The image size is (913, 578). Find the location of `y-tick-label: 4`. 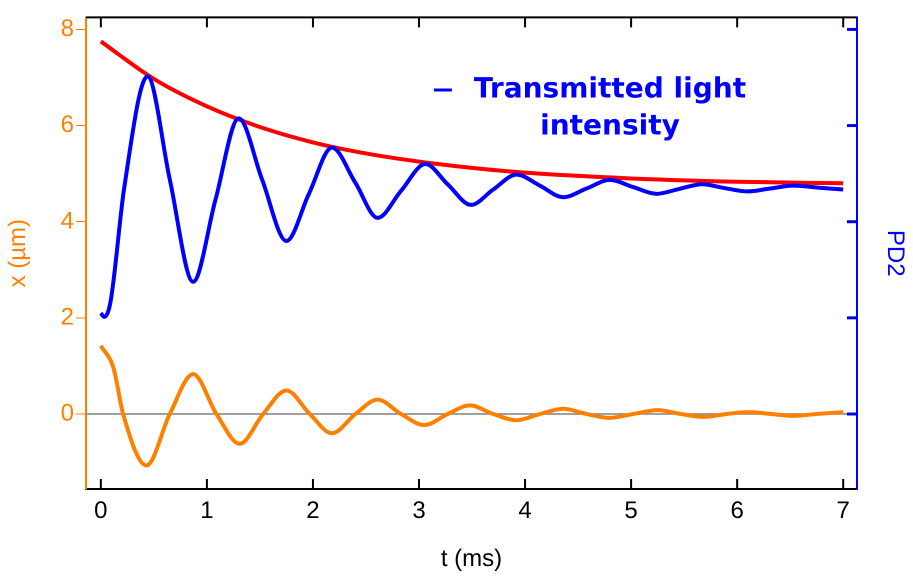

y-tick-label: 4 is located at coordinates (67, 220).